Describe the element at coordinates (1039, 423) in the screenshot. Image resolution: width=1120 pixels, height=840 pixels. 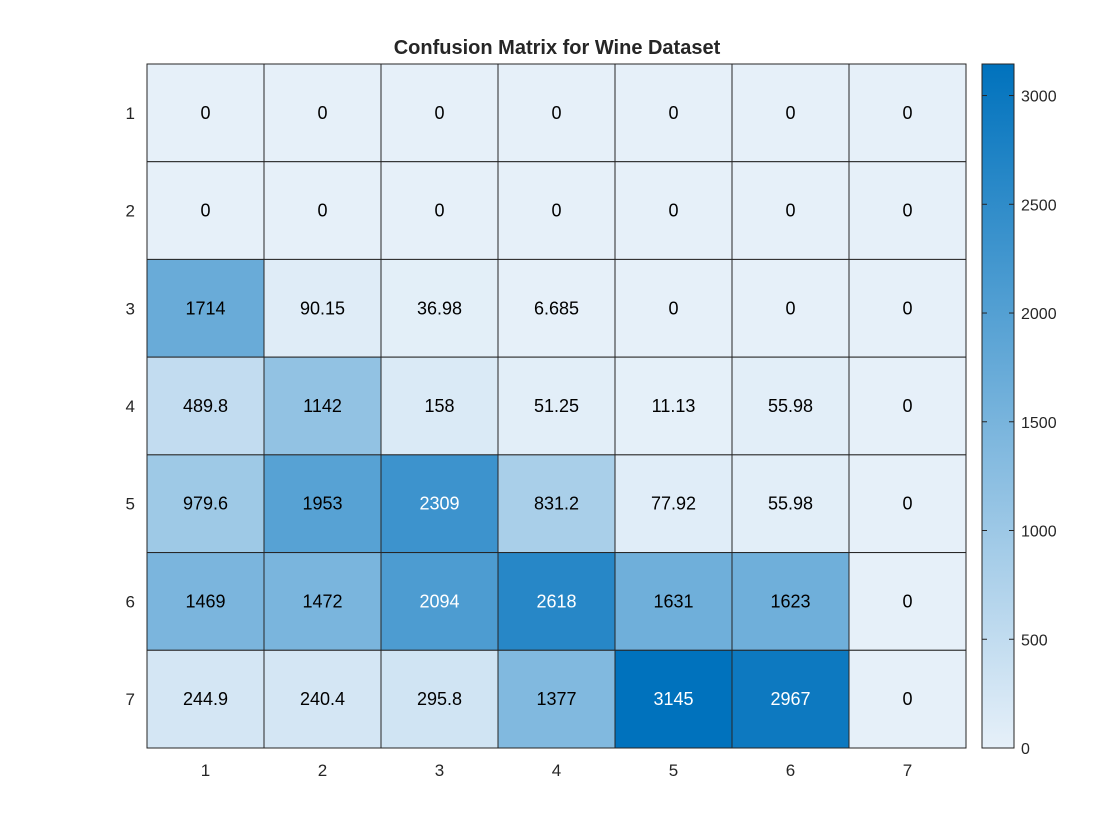
I see `colorbar-tick-label: 1500` at that location.